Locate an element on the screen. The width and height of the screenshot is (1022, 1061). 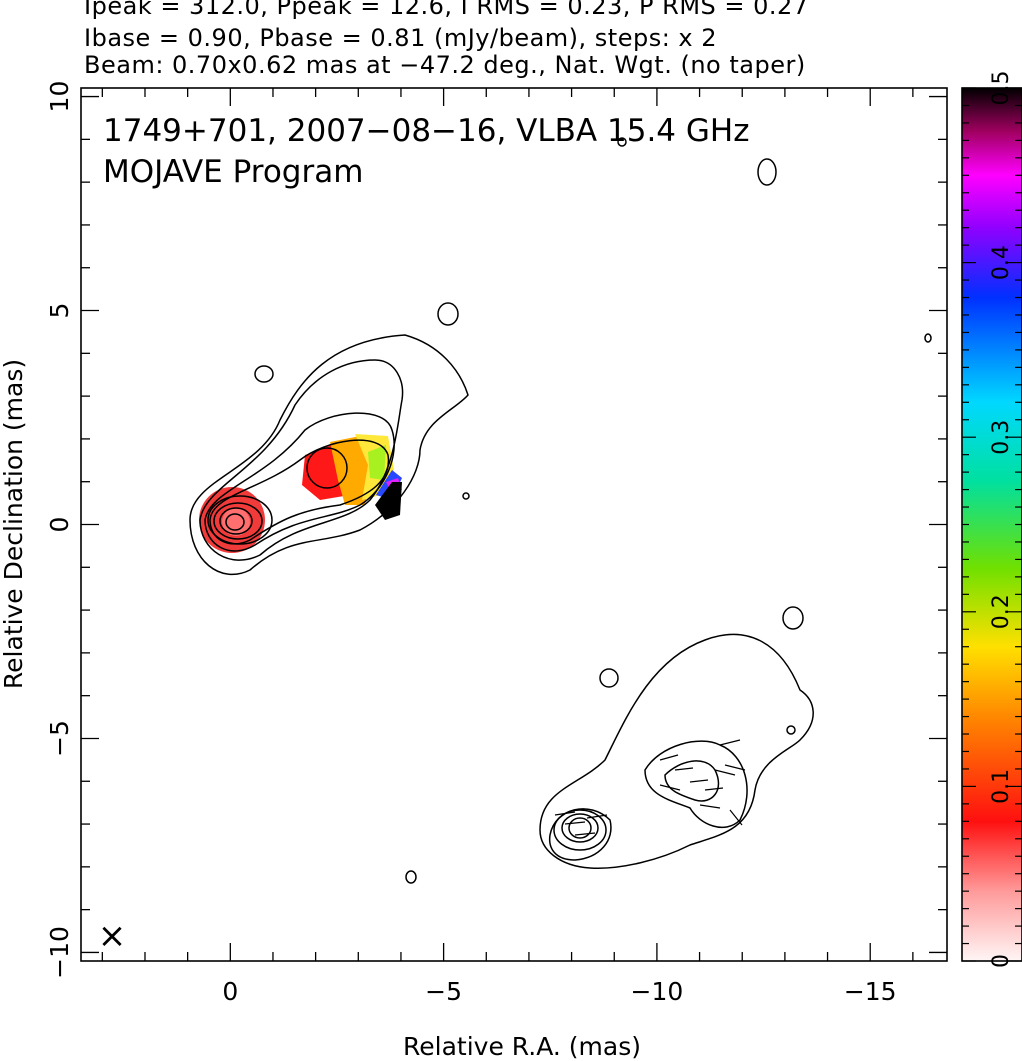
contour-knot is located at coordinates (327, 468).